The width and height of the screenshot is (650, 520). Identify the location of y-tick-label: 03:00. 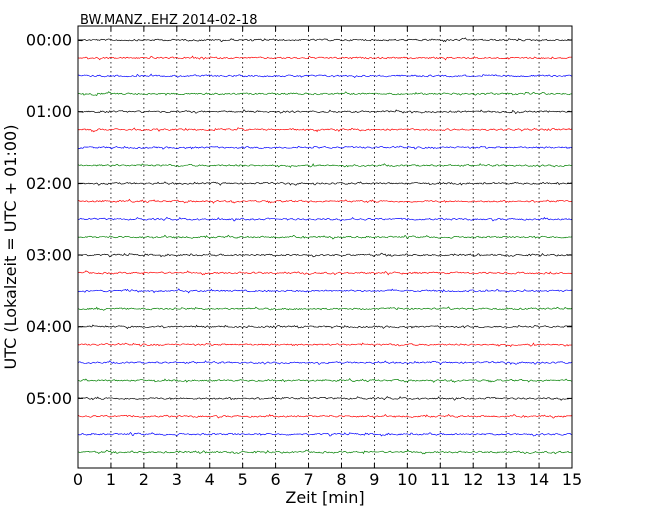
(49, 255).